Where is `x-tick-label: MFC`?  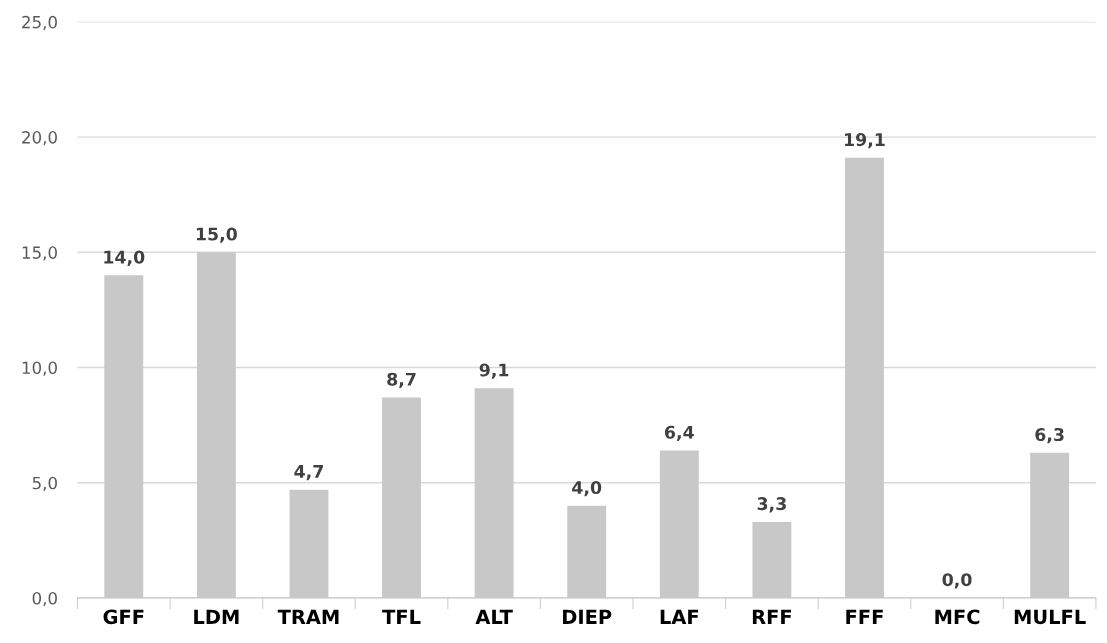 x-tick-label: MFC is located at coordinates (957, 617).